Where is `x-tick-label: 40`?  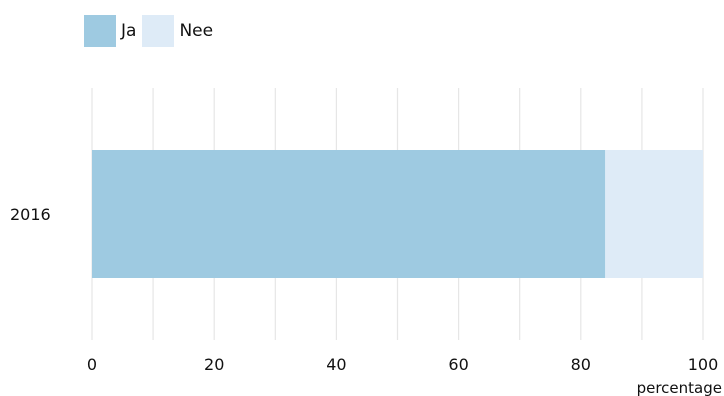
x-tick-label: 40 is located at coordinates (336, 364).